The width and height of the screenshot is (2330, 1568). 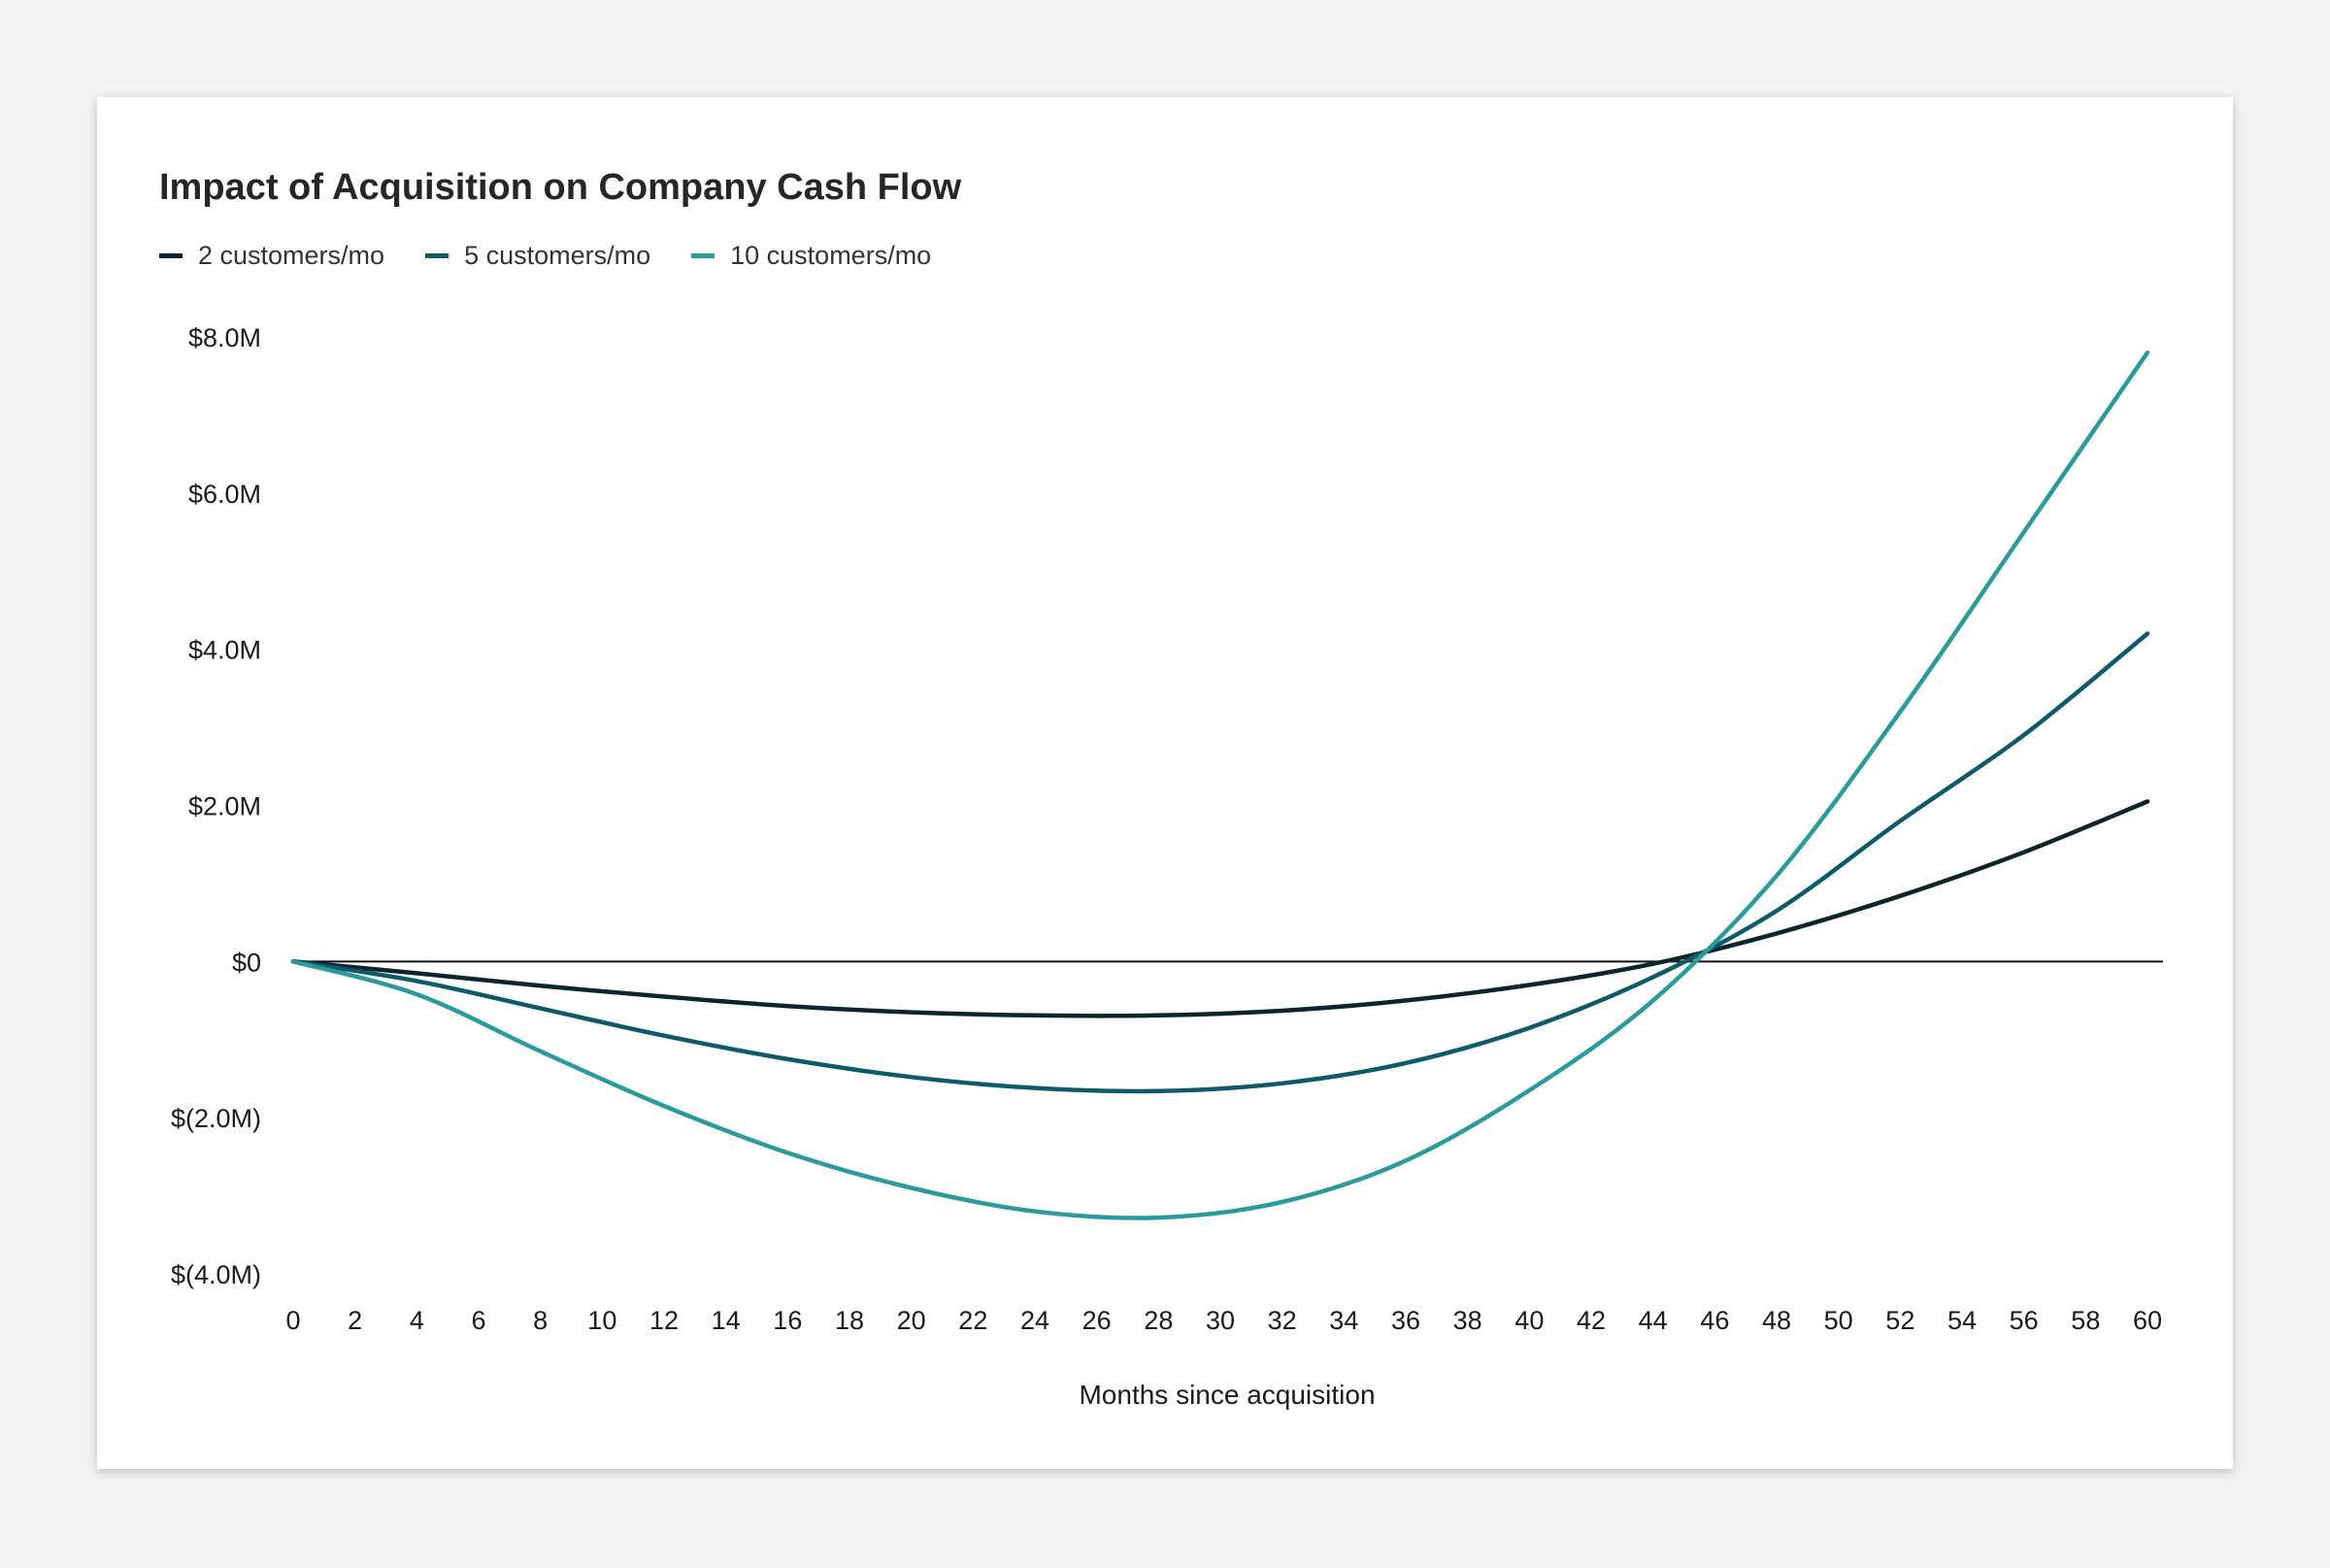 What do you see at coordinates (171, 256) in the screenshot?
I see `legend-swatch-2-customers` at bounding box center [171, 256].